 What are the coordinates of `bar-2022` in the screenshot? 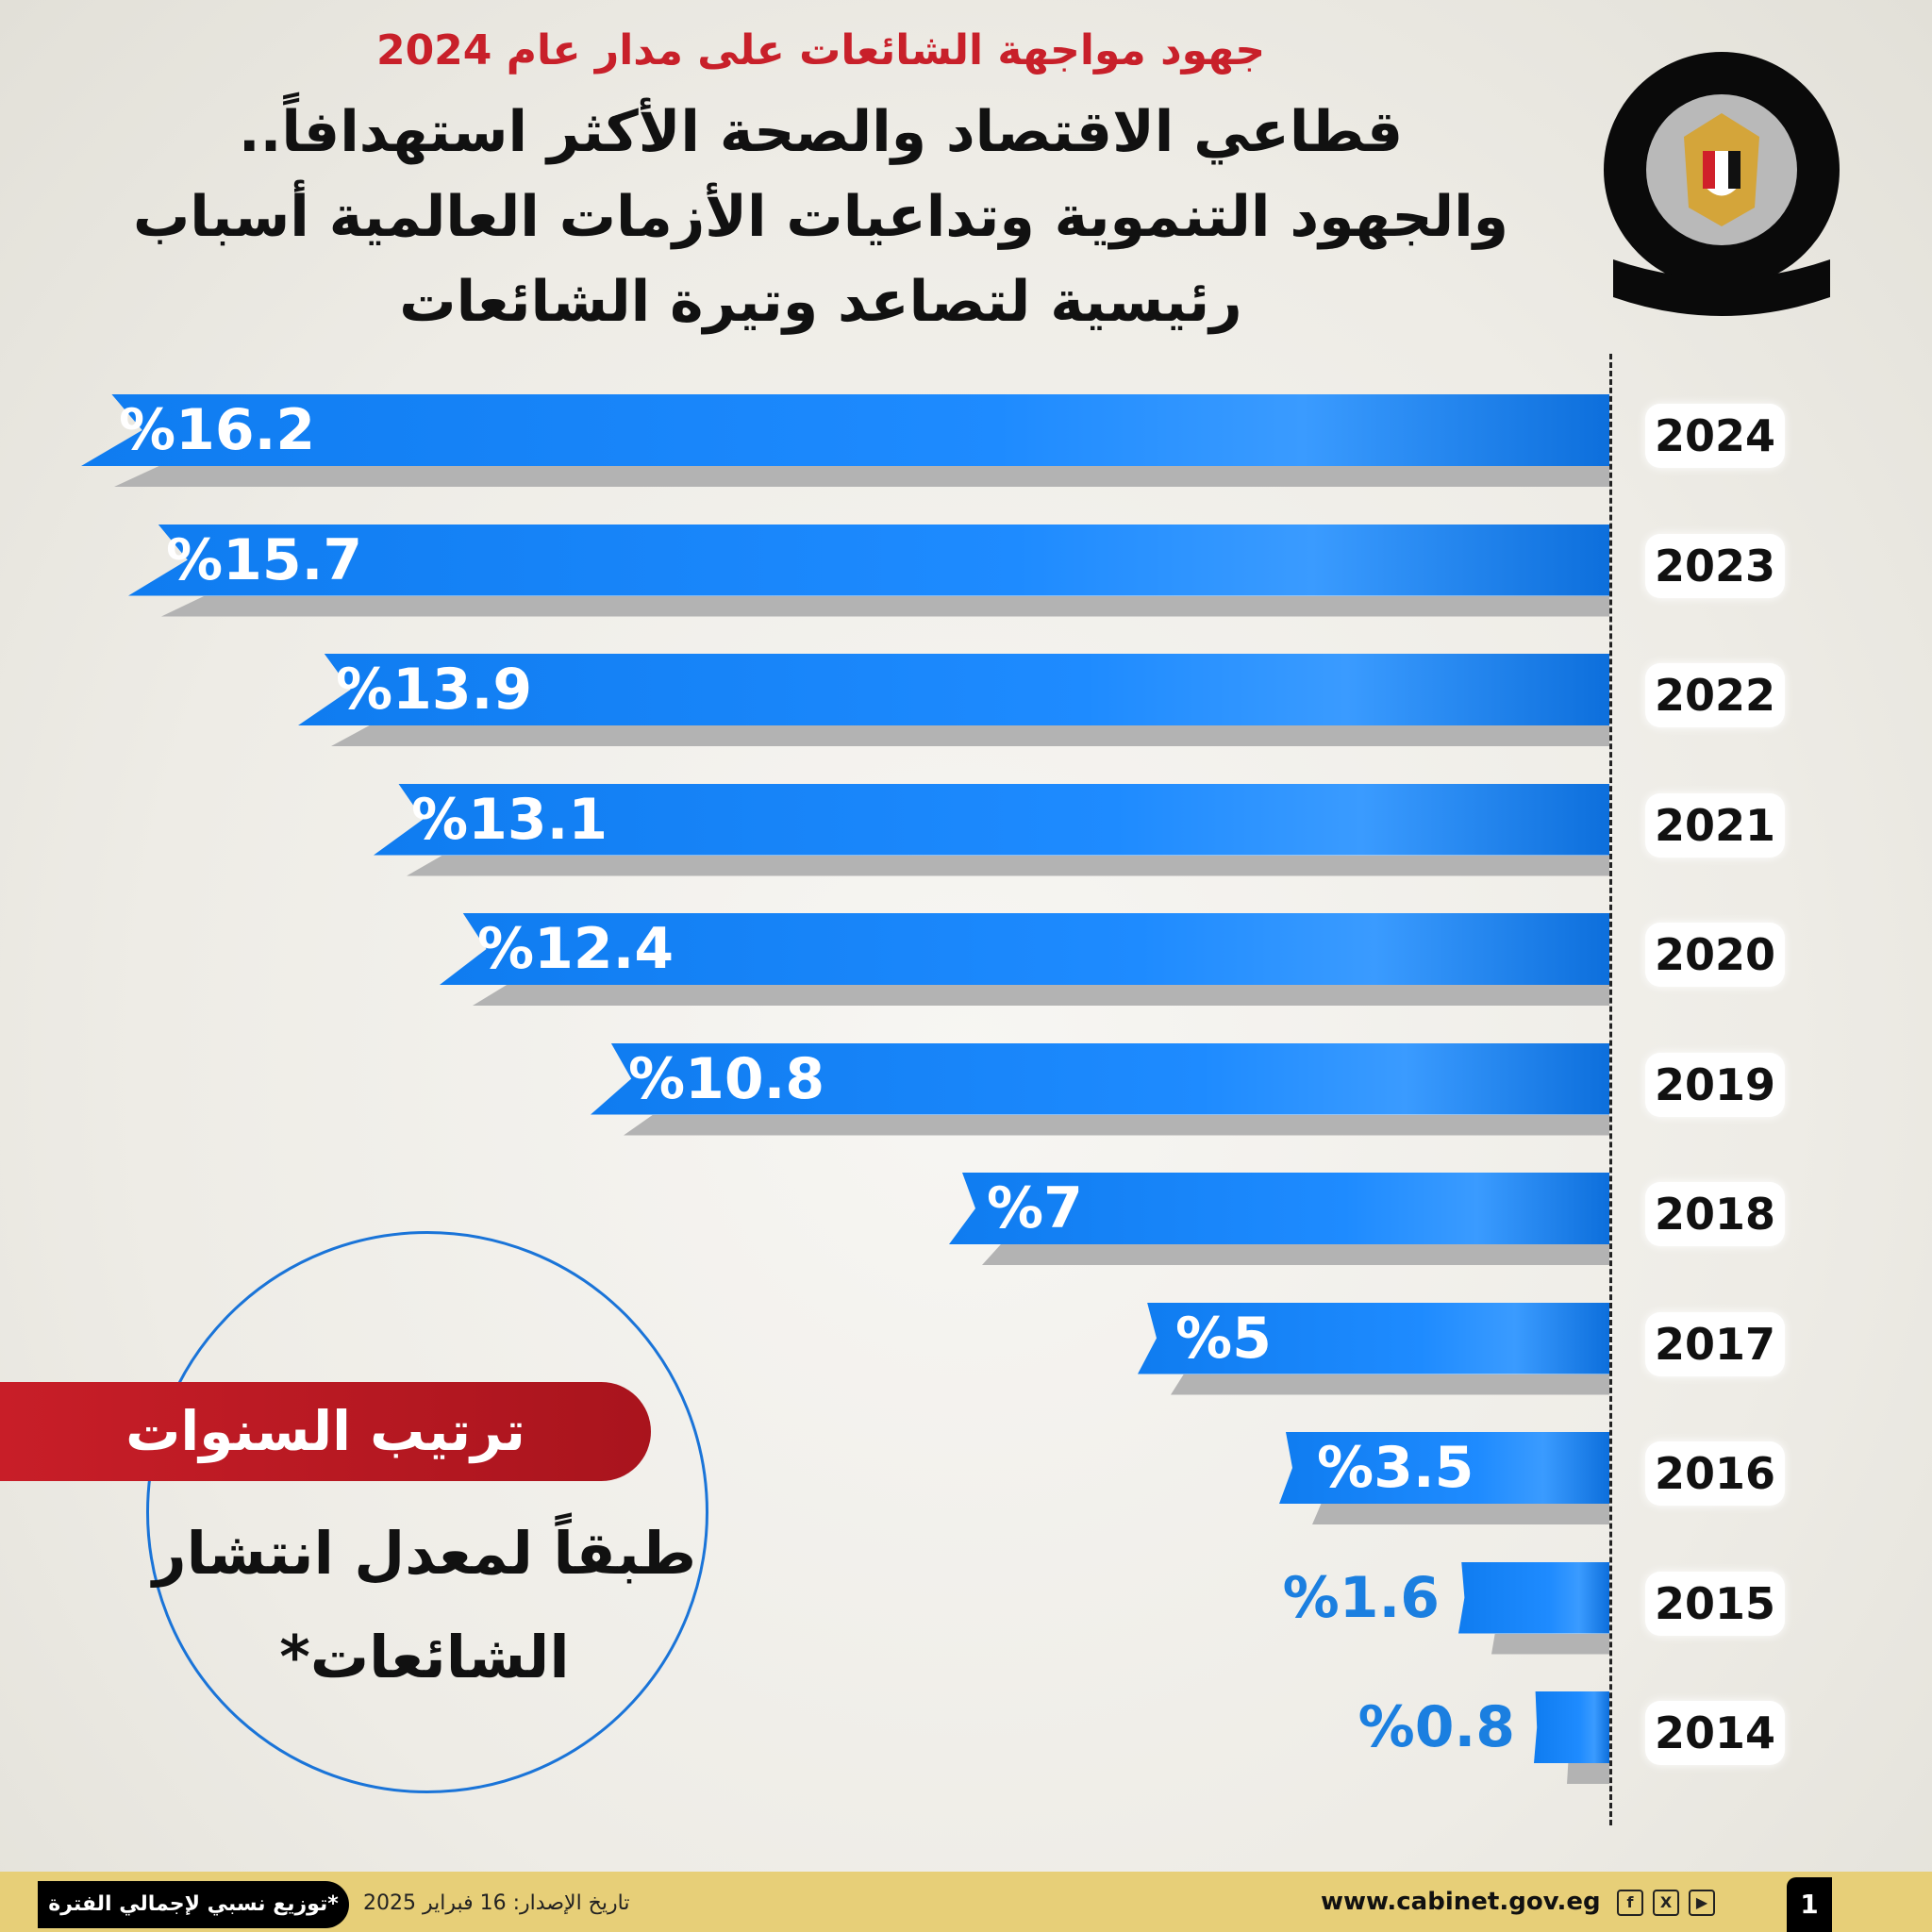 It's located at (953, 690).